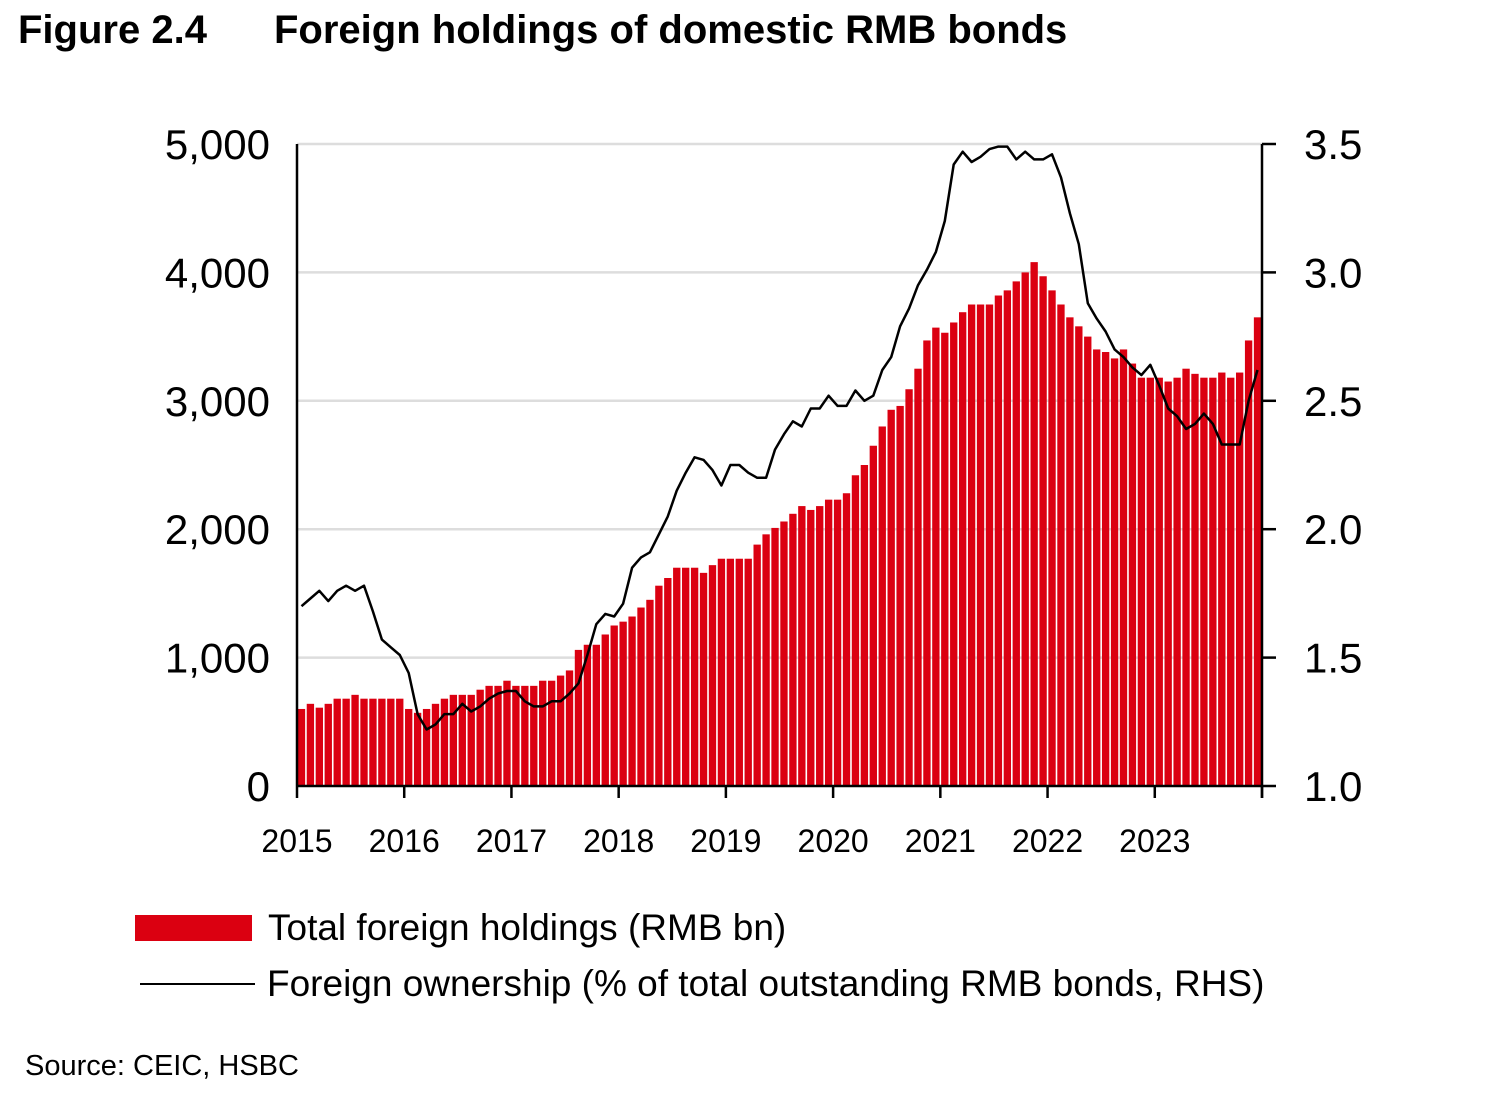  What do you see at coordinates (1333, 401) in the screenshot?
I see `y-right-tick-label: 2.5` at bounding box center [1333, 401].